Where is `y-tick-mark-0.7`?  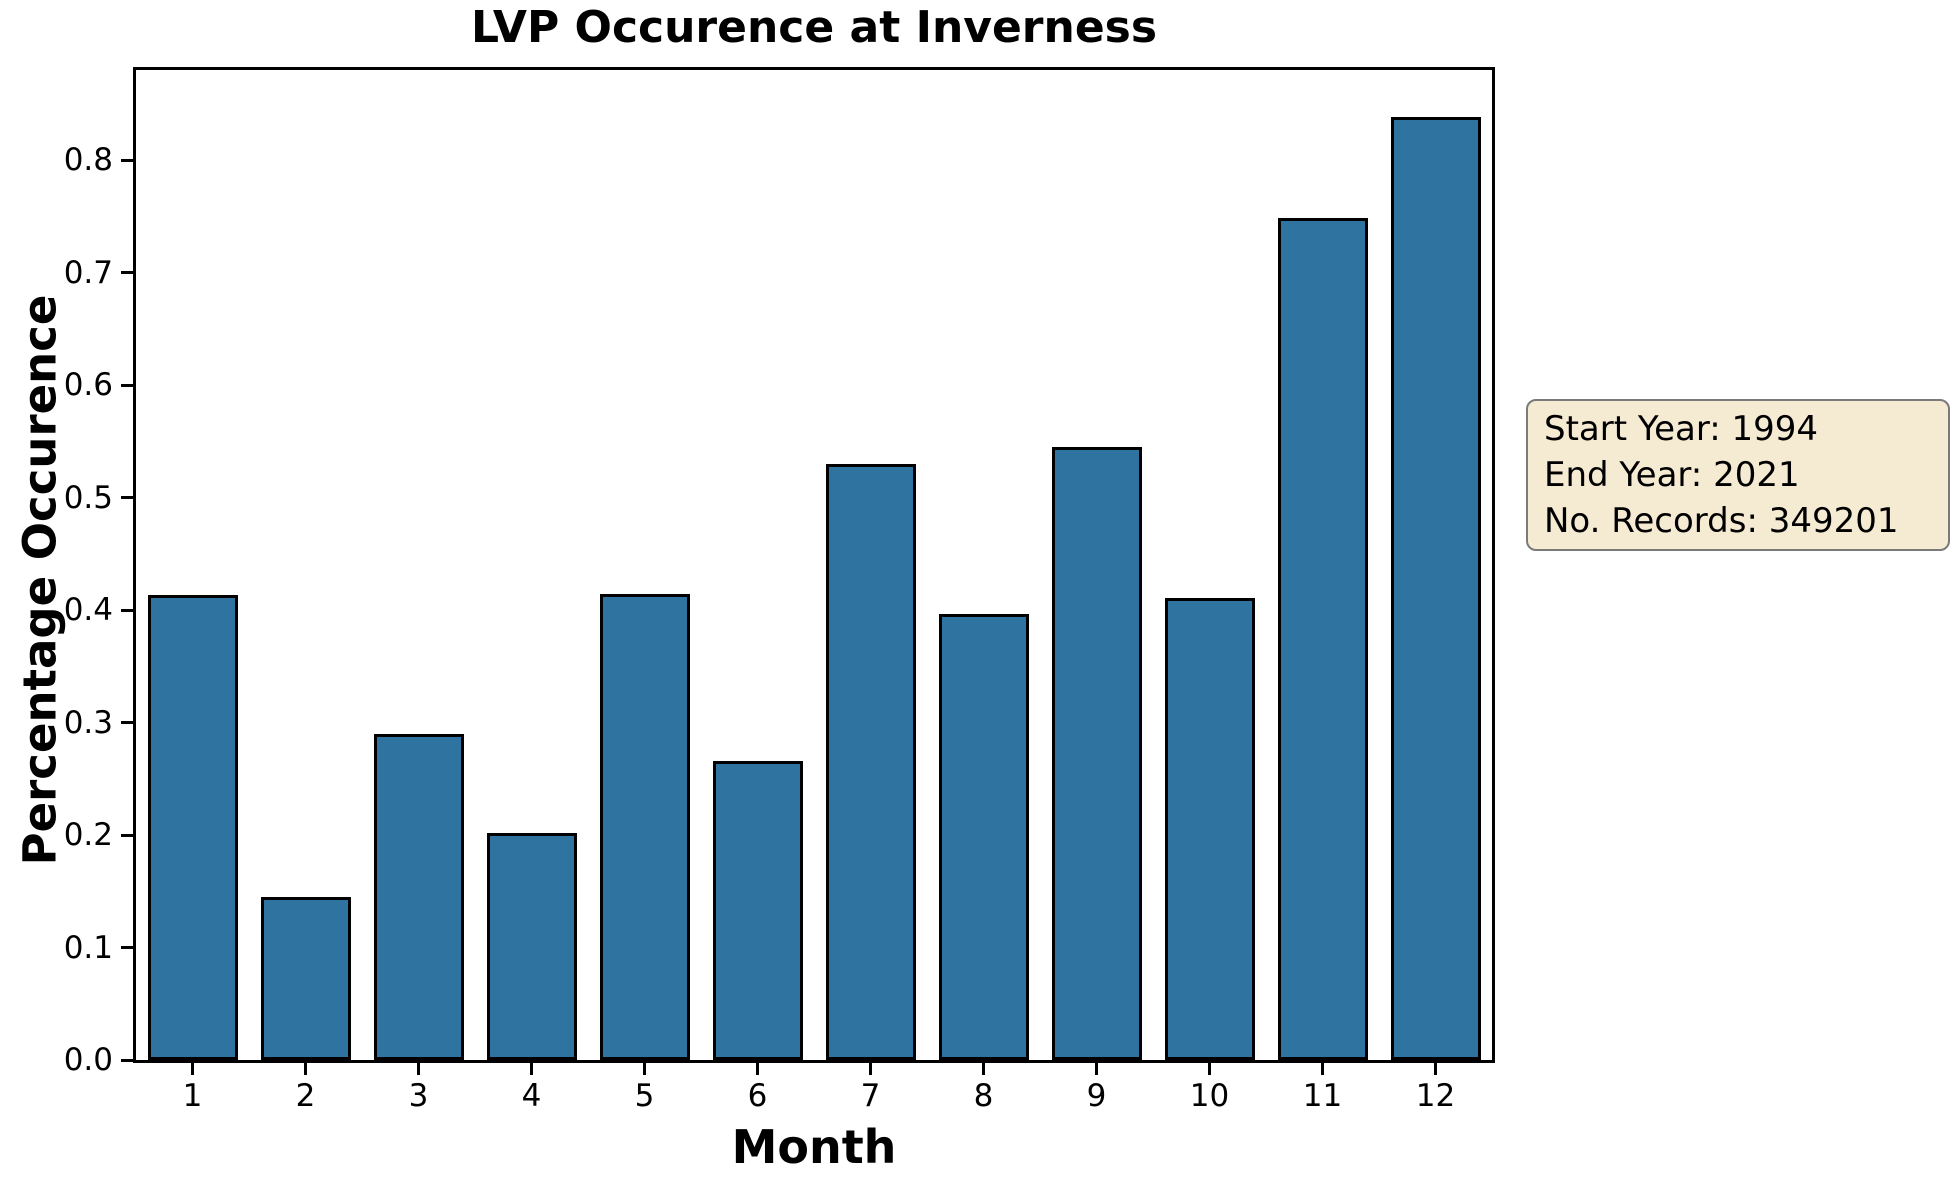 y-tick-mark-0.7 is located at coordinates (127, 272).